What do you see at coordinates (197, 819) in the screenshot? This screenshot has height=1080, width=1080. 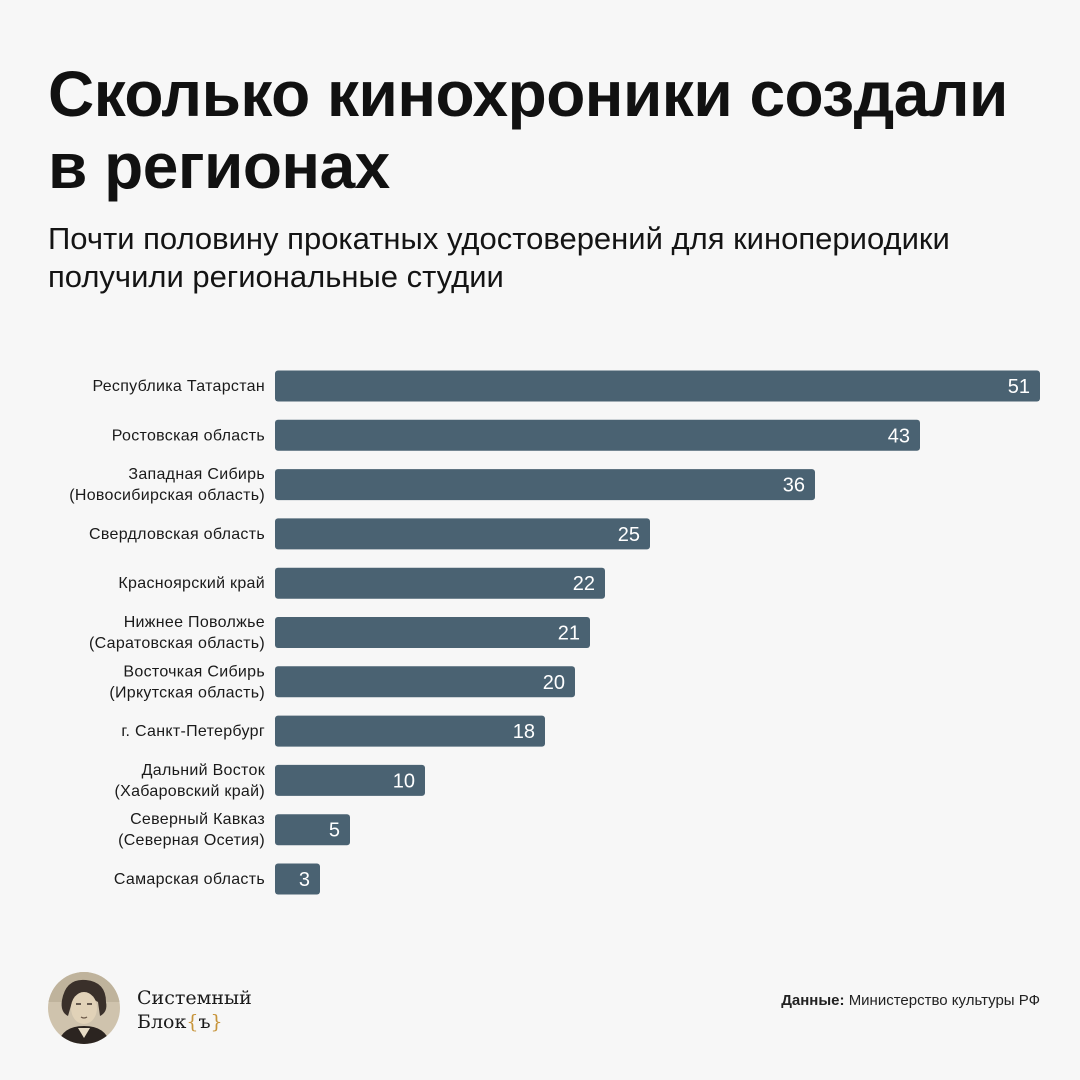 I see `category-label-line: Северный Кавказ` at bounding box center [197, 819].